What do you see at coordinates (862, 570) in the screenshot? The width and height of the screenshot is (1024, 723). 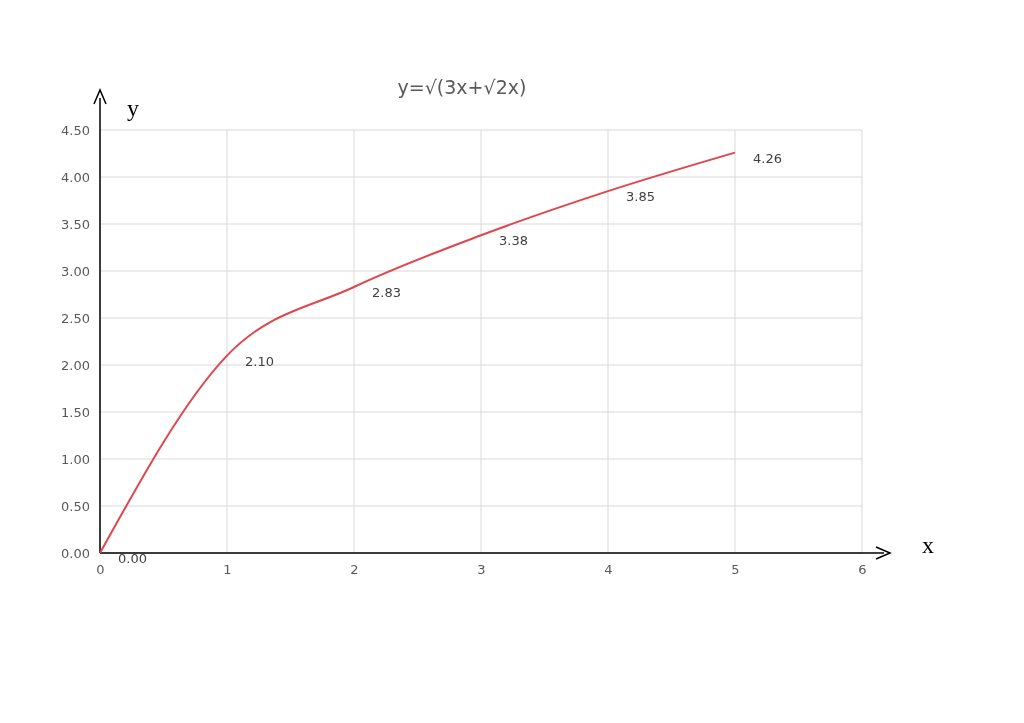 I see `x-tick-label: 6` at bounding box center [862, 570].